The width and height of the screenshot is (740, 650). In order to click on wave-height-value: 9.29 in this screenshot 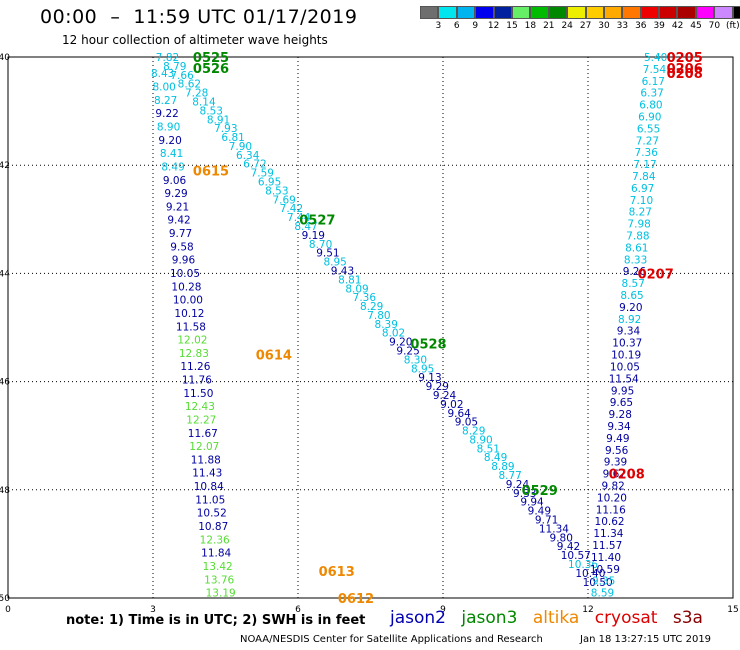, I will do `click(437, 387)`.